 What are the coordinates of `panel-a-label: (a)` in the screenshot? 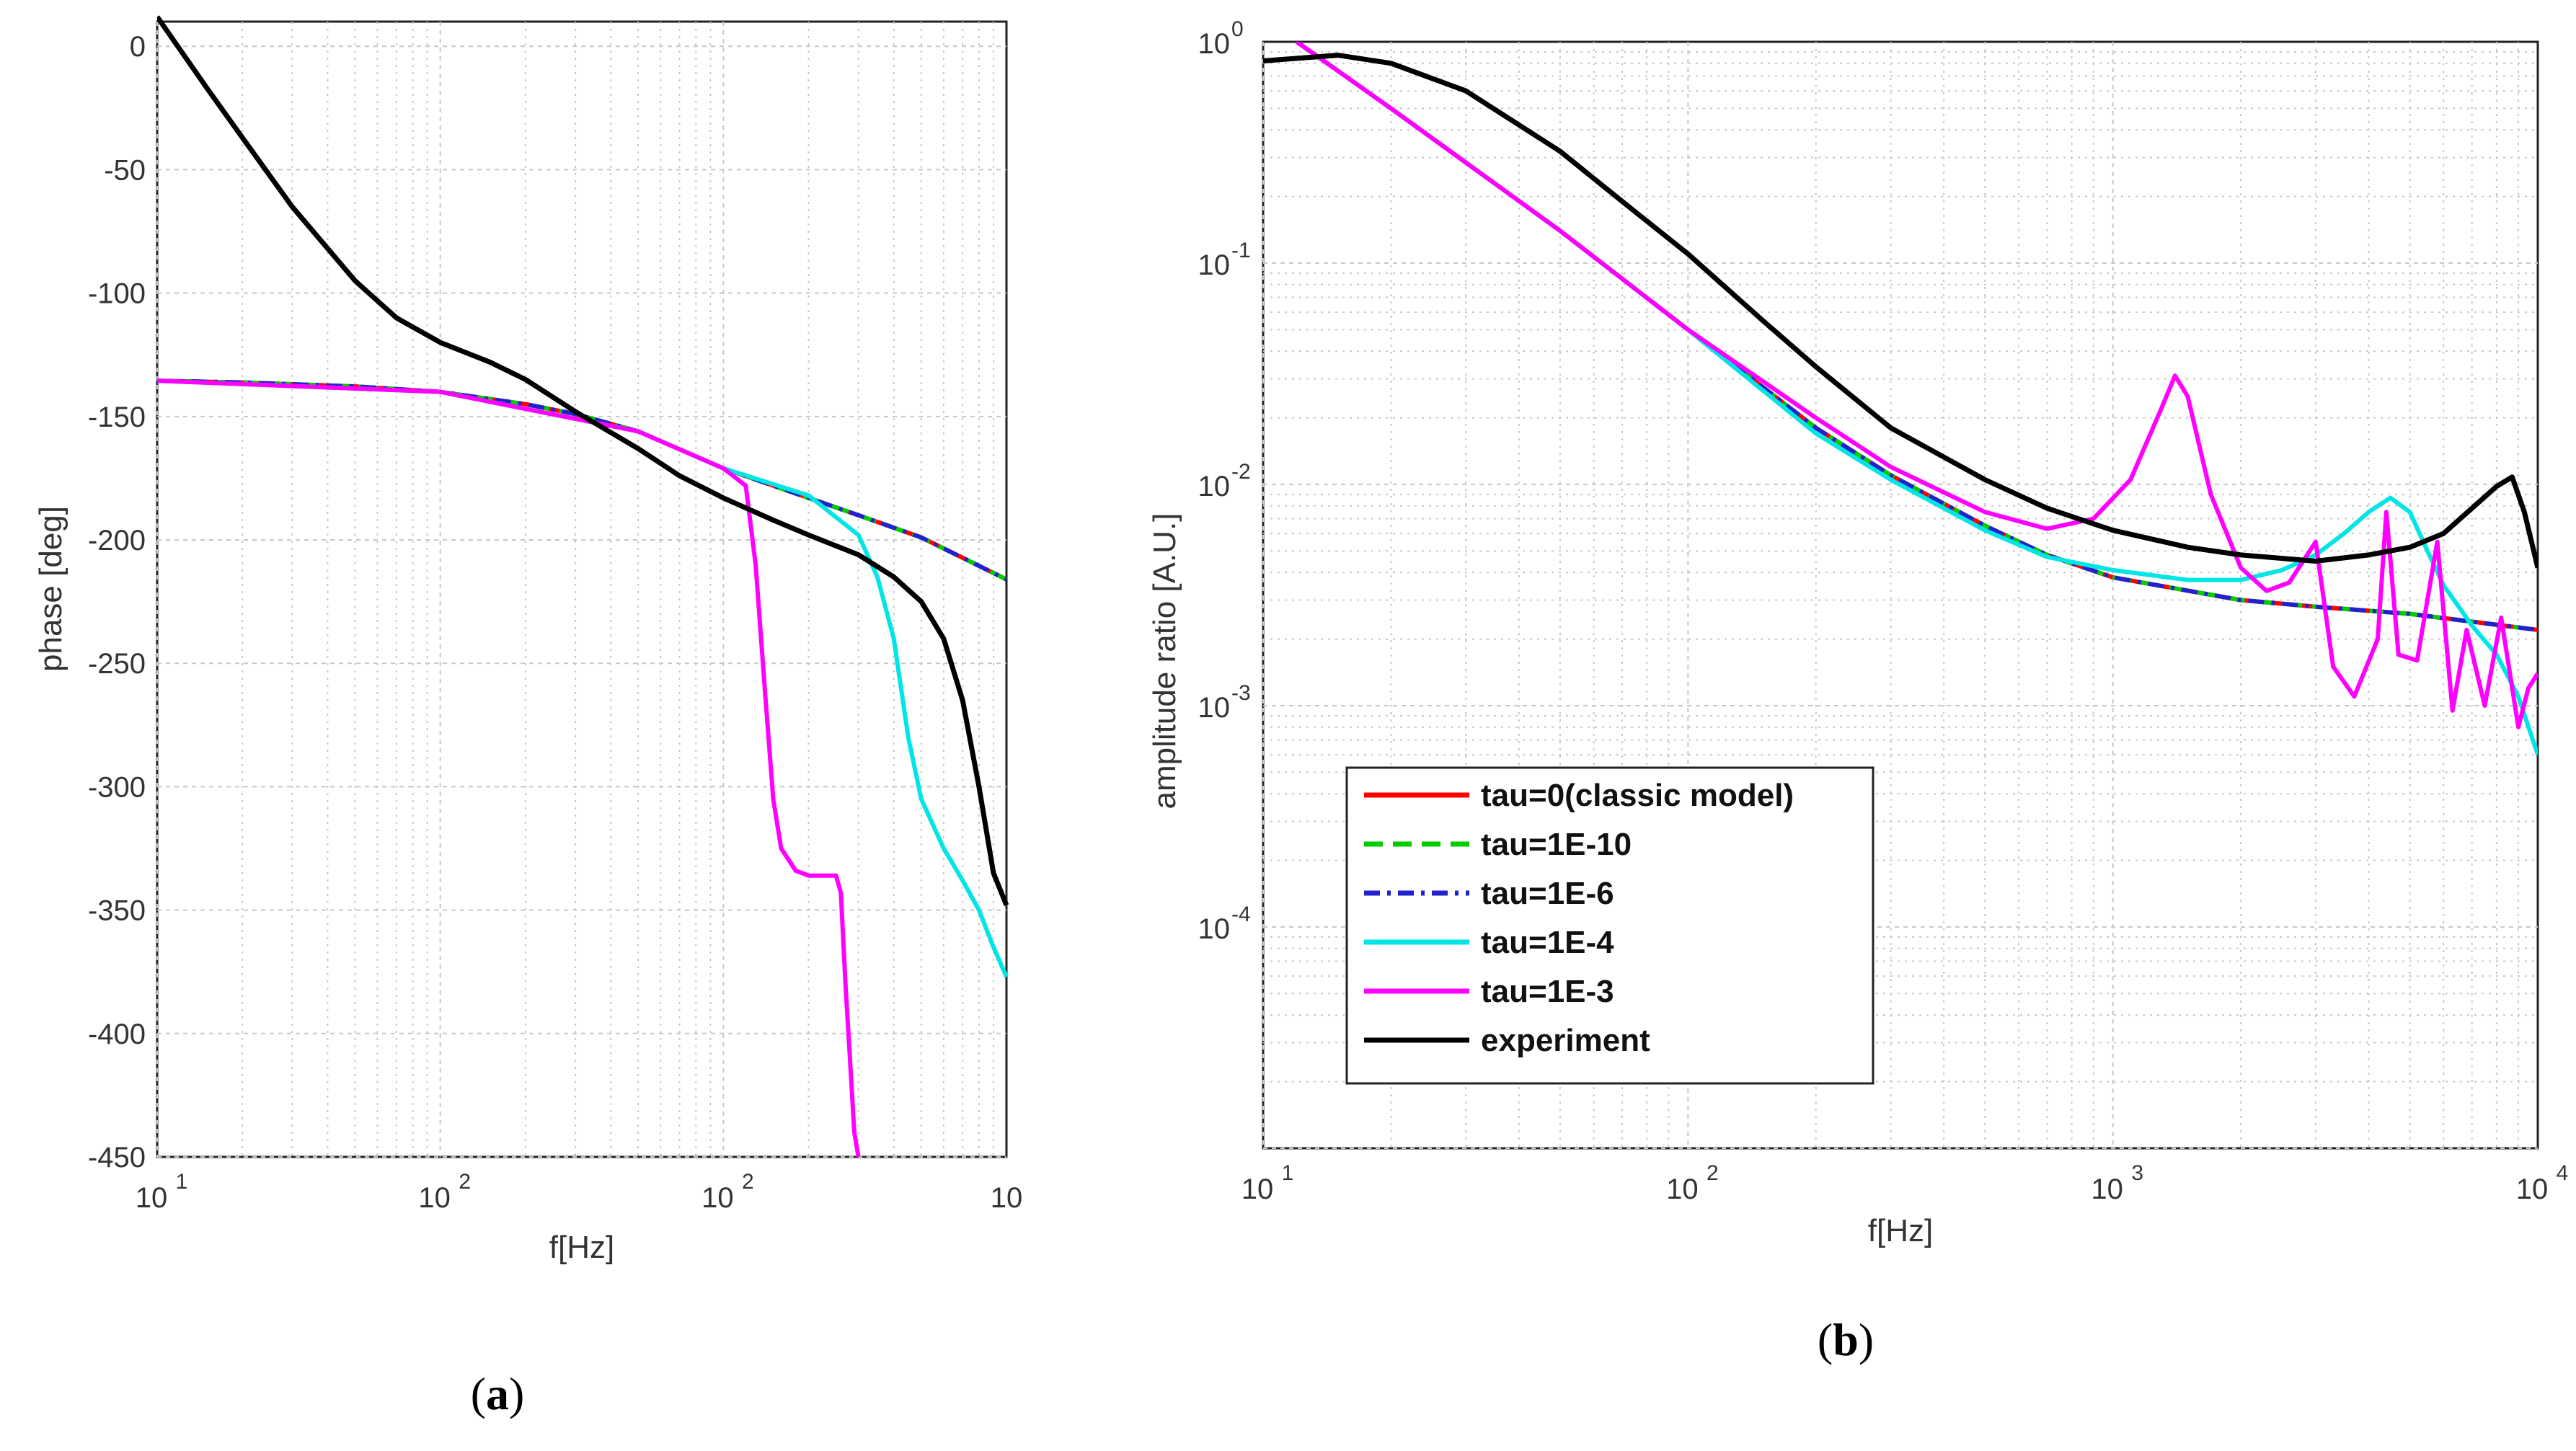 It's located at (498, 1393).